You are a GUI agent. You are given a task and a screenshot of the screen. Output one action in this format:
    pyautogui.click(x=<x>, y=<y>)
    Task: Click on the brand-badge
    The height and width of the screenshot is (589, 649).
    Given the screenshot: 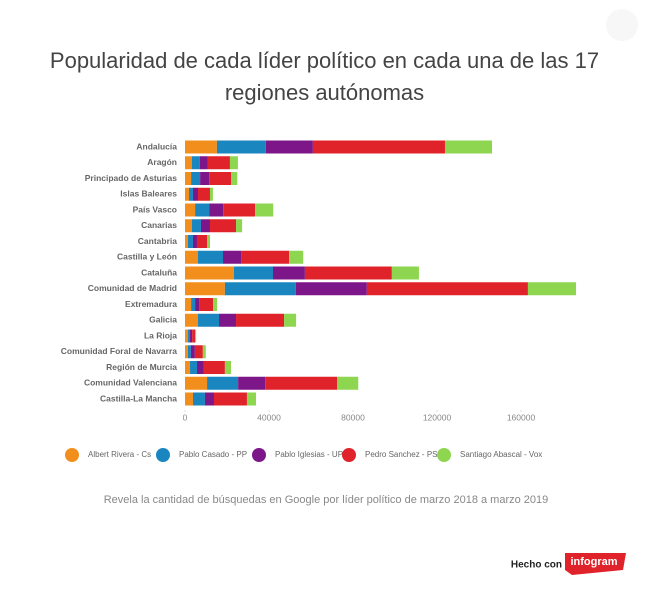 What is the action you would take?
    pyautogui.click(x=595, y=564)
    